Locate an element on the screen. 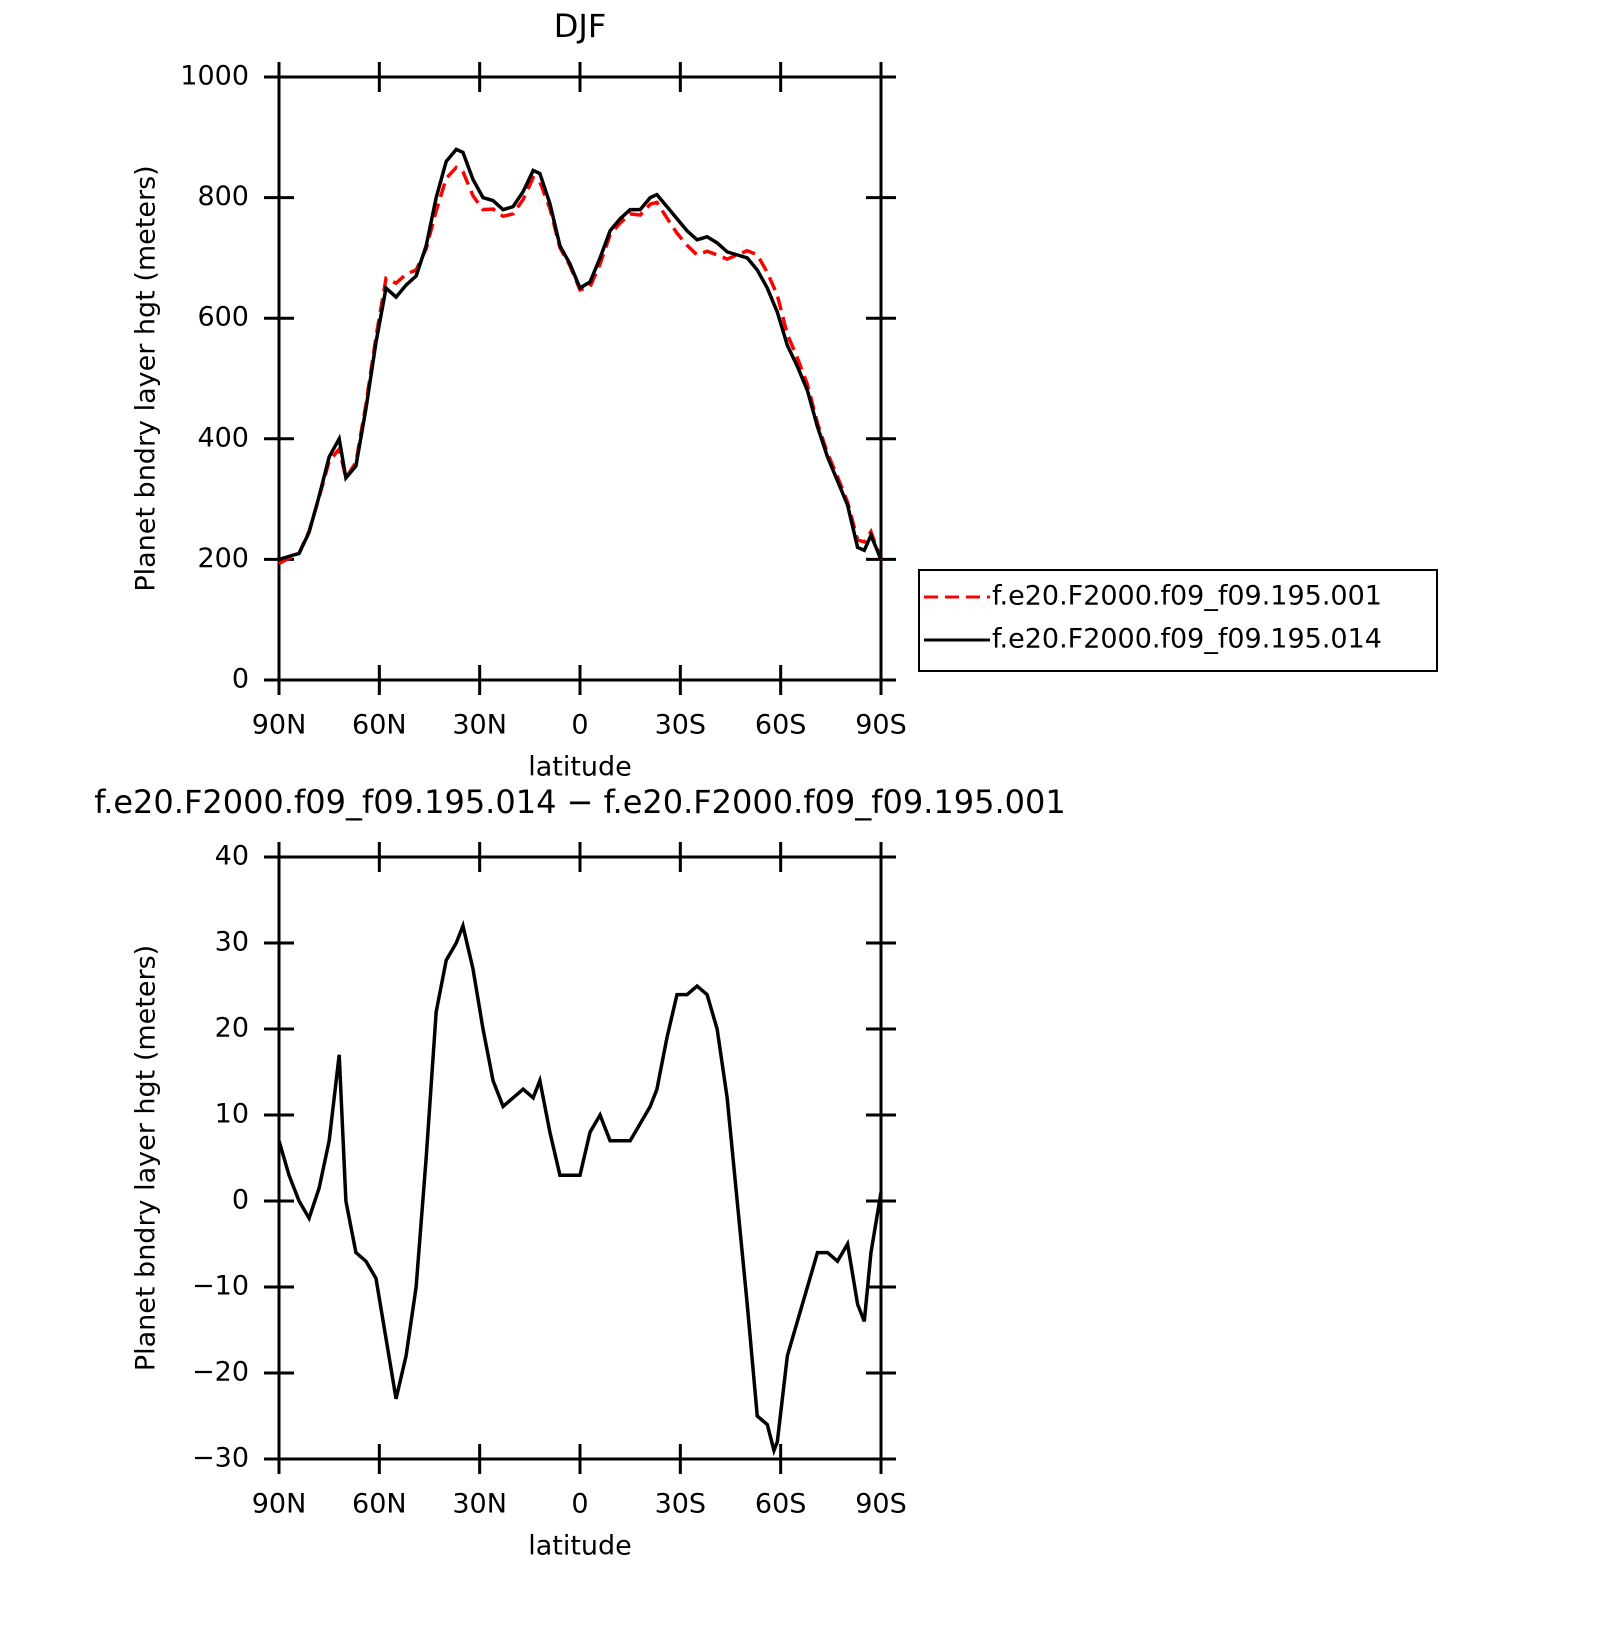  y-tick-label: 1000 is located at coordinates (214, 76).